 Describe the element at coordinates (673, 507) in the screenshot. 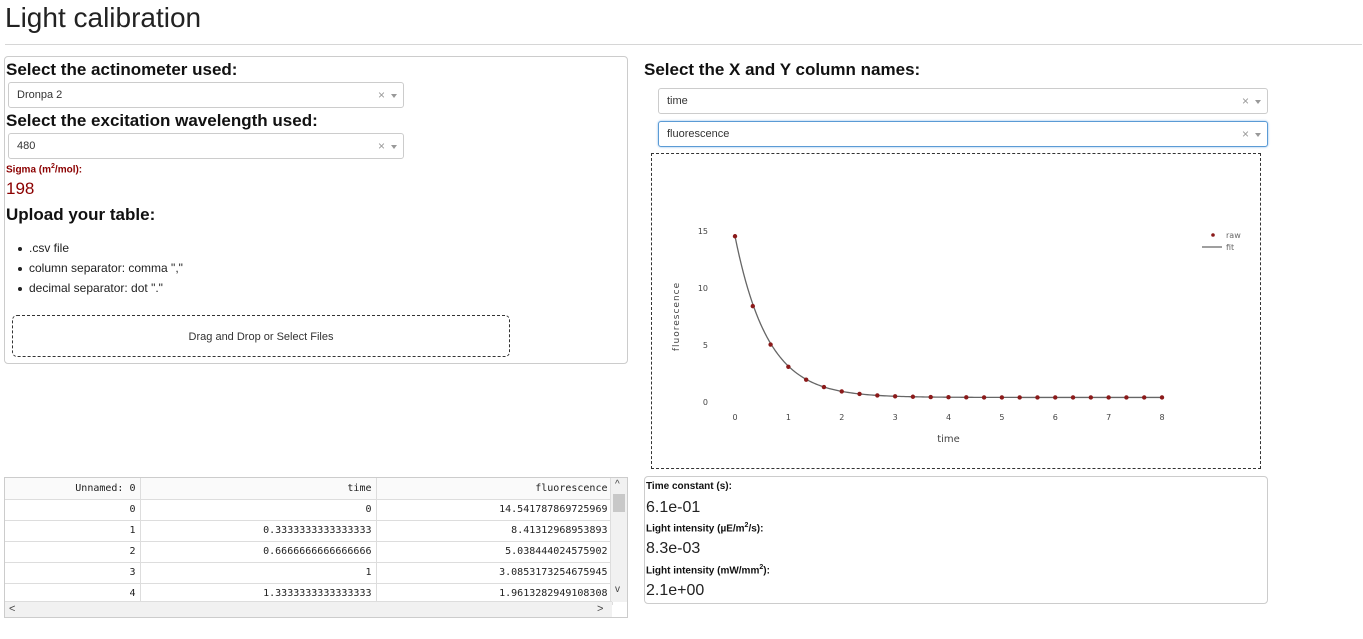

I see `time-constant-value: 6.1e-01` at that location.